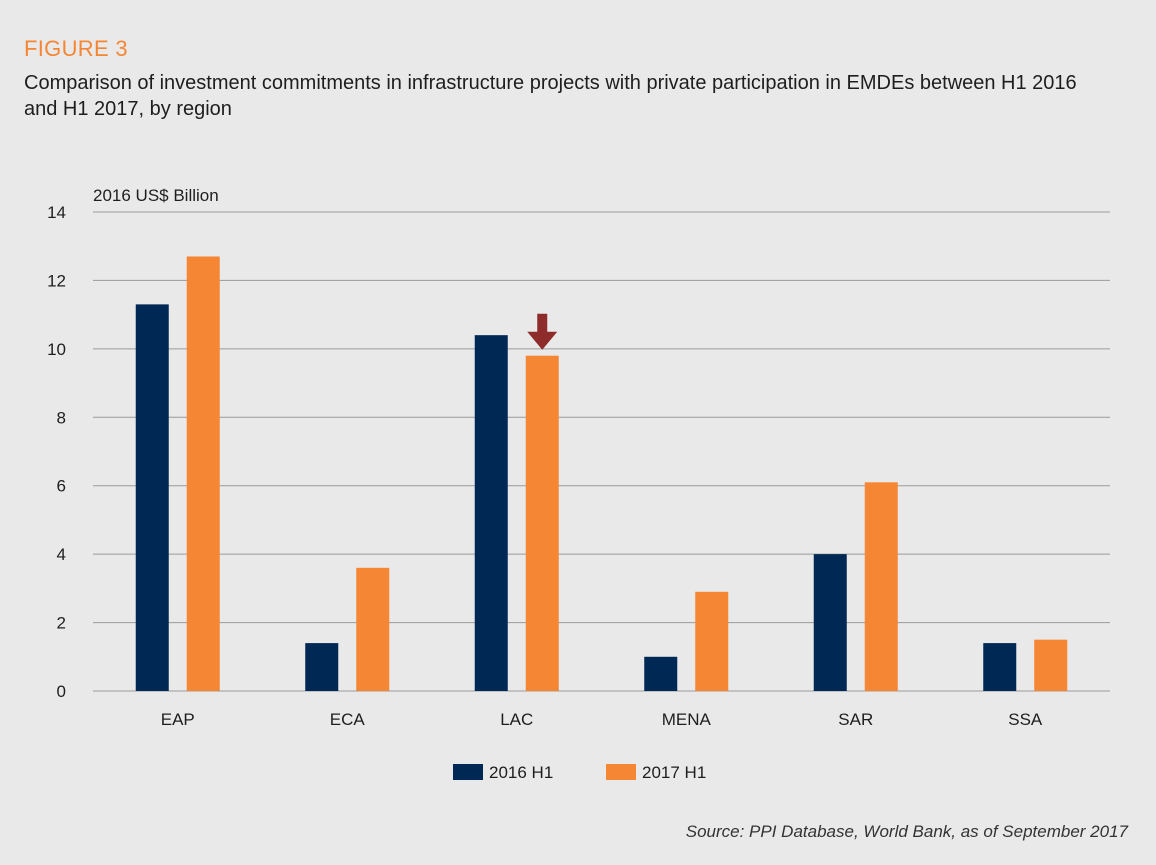 Image resolution: width=1156 pixels, height=865 pixels. Describe the element at coordinates (830, 622) in the screenshot. I see `bar-sar-2016` at that location.